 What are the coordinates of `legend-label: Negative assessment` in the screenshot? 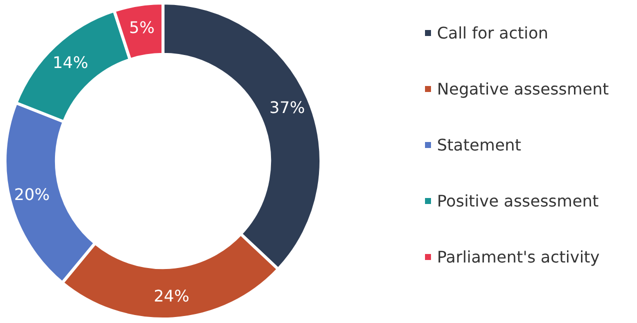 It's located at (523, 89).